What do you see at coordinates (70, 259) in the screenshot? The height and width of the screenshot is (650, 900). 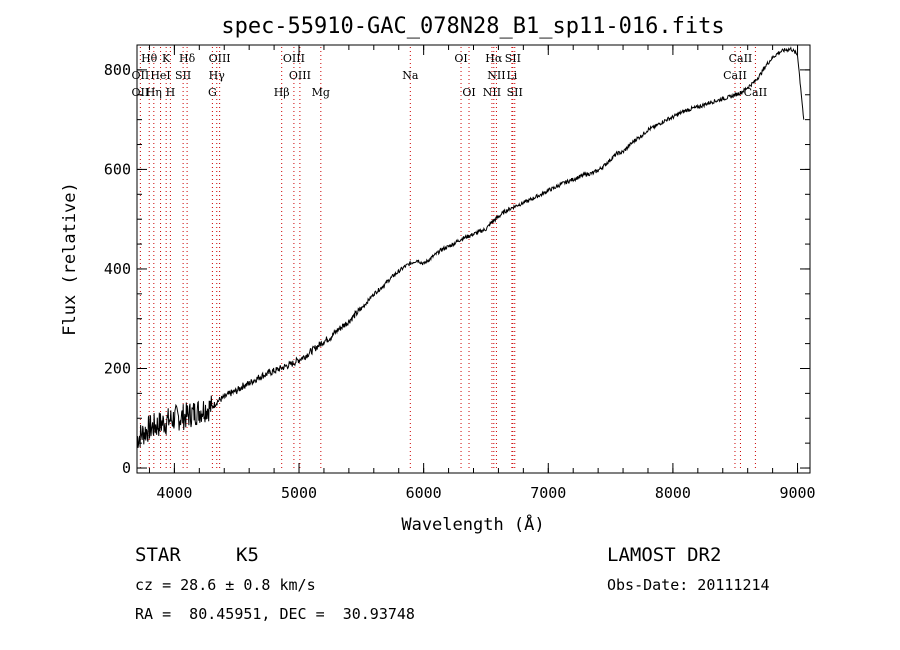 I see `y-axis-label: Flux (relative)` at bounding box center [70, 259].